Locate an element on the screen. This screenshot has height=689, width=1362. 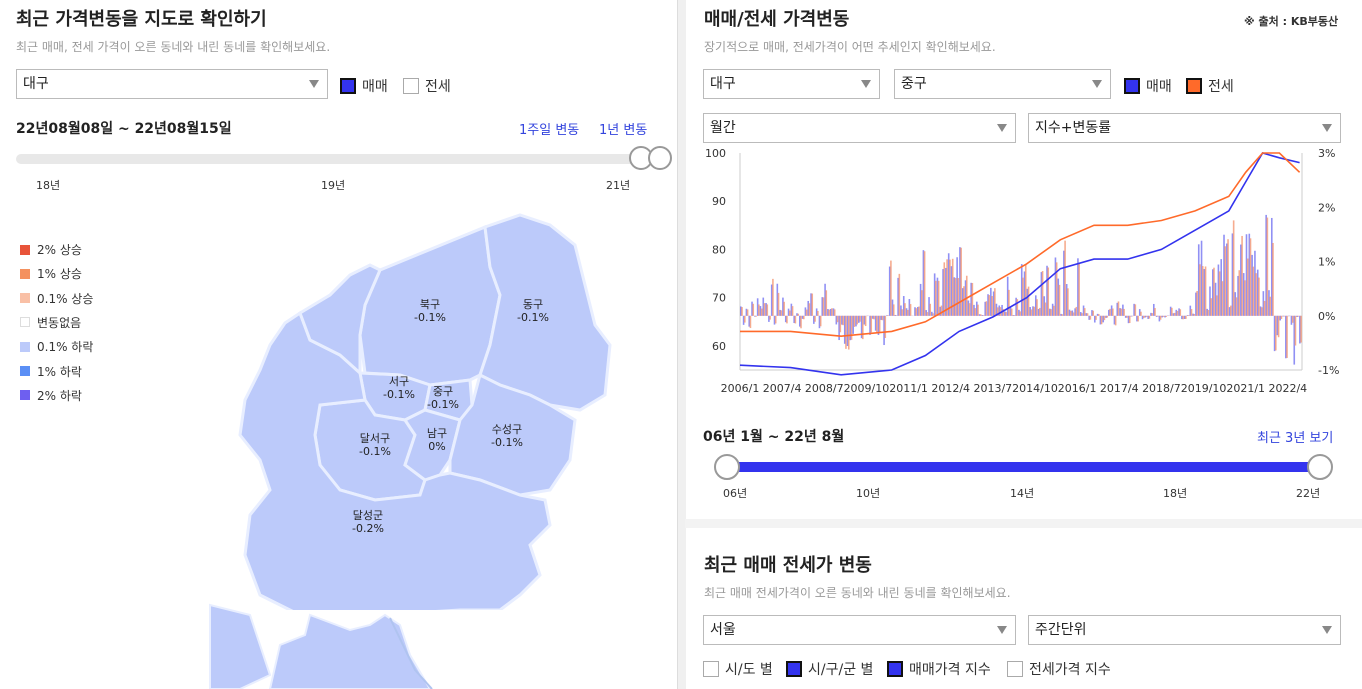
by-district-checkbox: 시/구/군 별 is located at coordinates (829, 669).